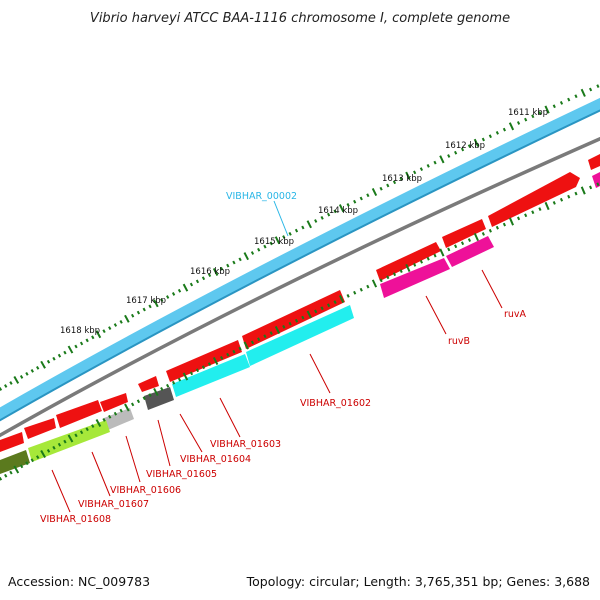 Image resolution: width=600 pixels, height=600 pixels. What do you see at coordinates (515, 314) in the screenshot?
I see `gene-label-ruvA: ruvA` at bounding box center [515, 314].